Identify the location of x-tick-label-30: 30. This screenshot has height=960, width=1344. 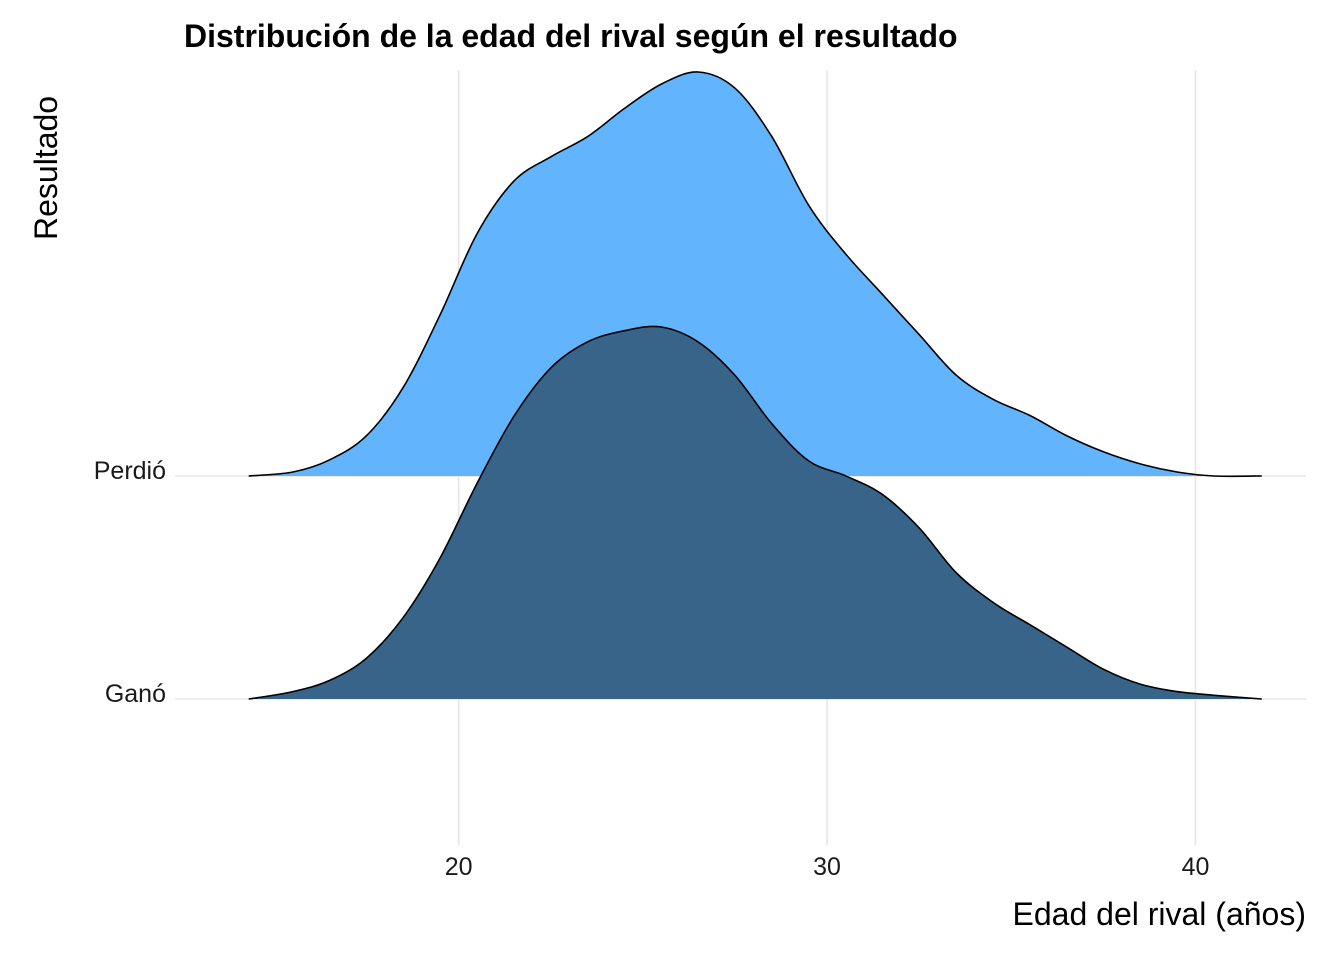
(827, 867).